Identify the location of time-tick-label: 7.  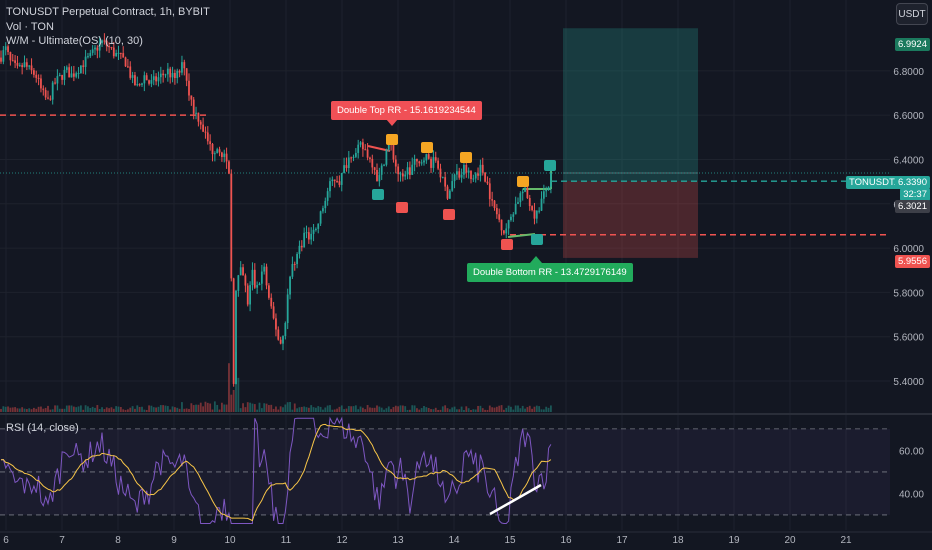
(62, 540).